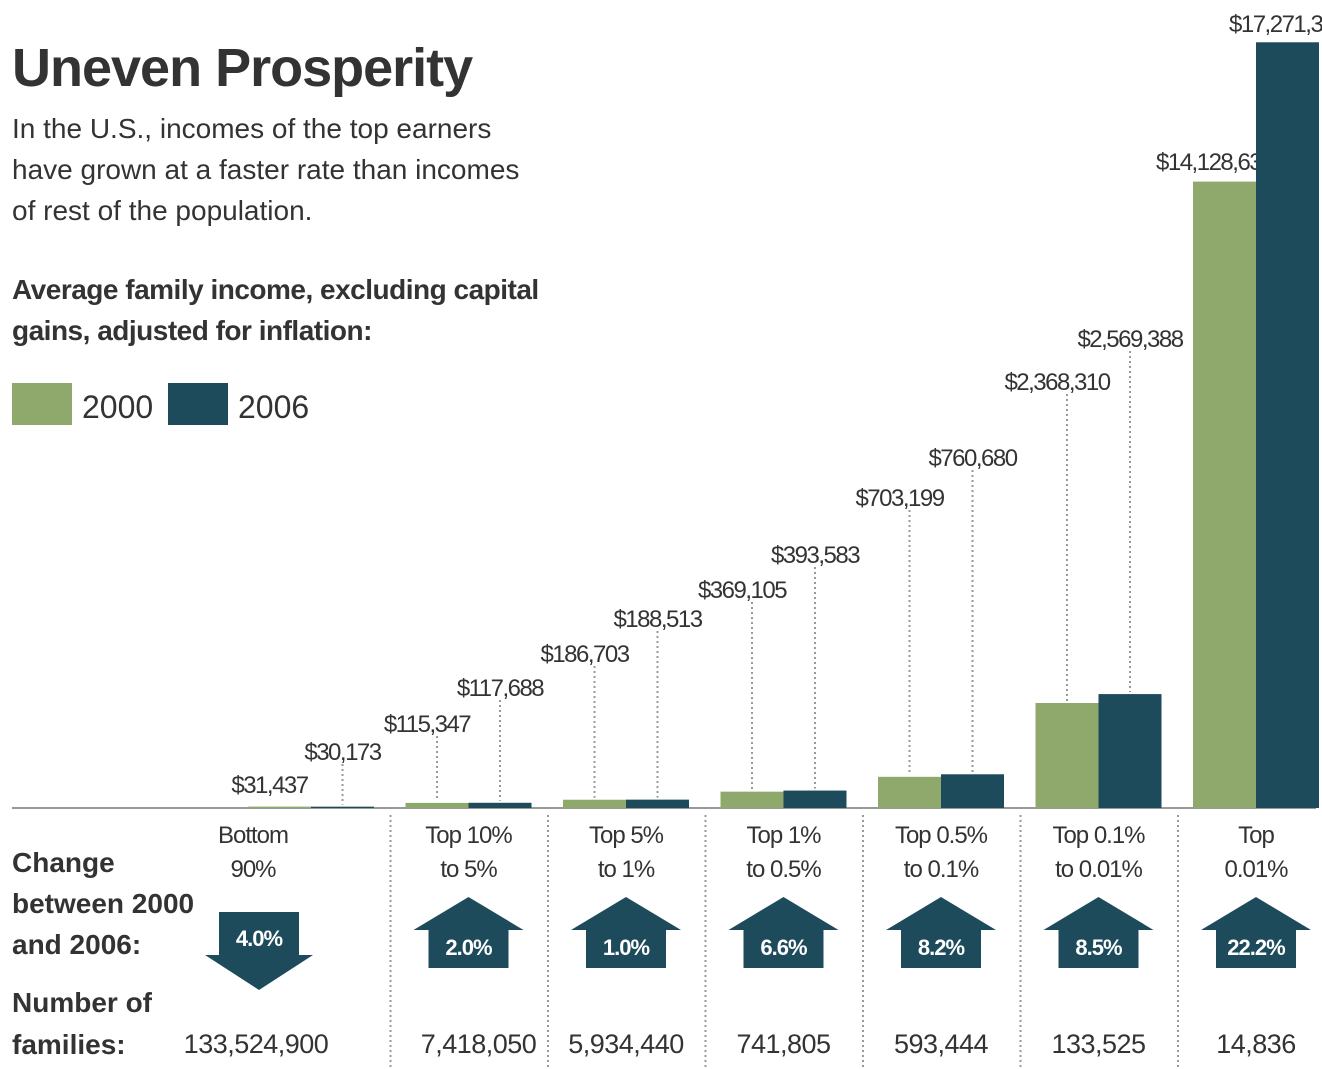 This screenshot has width=1322, height=1069. What do you see at coordinates (941, 947) in the screenshot?
I see `change-label: 8.2%` at bounding box center [941, 947].